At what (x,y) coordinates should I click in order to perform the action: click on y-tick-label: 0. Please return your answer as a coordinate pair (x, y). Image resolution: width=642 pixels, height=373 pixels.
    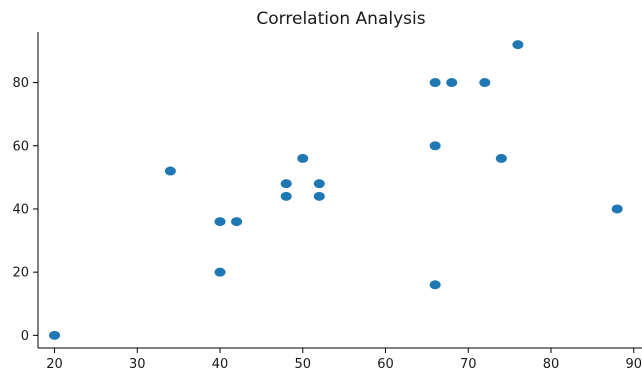
    Looking at the image, I should click on (25, 336).